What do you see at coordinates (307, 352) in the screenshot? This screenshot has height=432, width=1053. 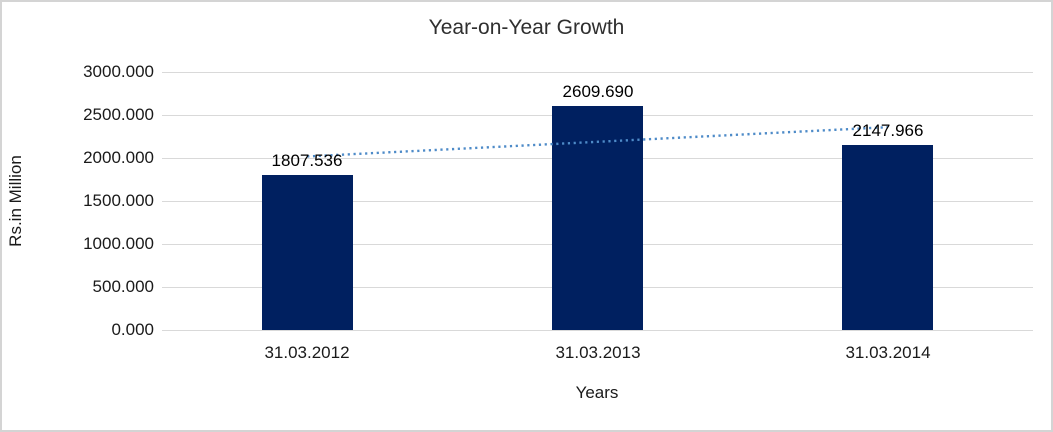 I see `x-tick-label: 31.03.2012` at bounding box center [307, 352].